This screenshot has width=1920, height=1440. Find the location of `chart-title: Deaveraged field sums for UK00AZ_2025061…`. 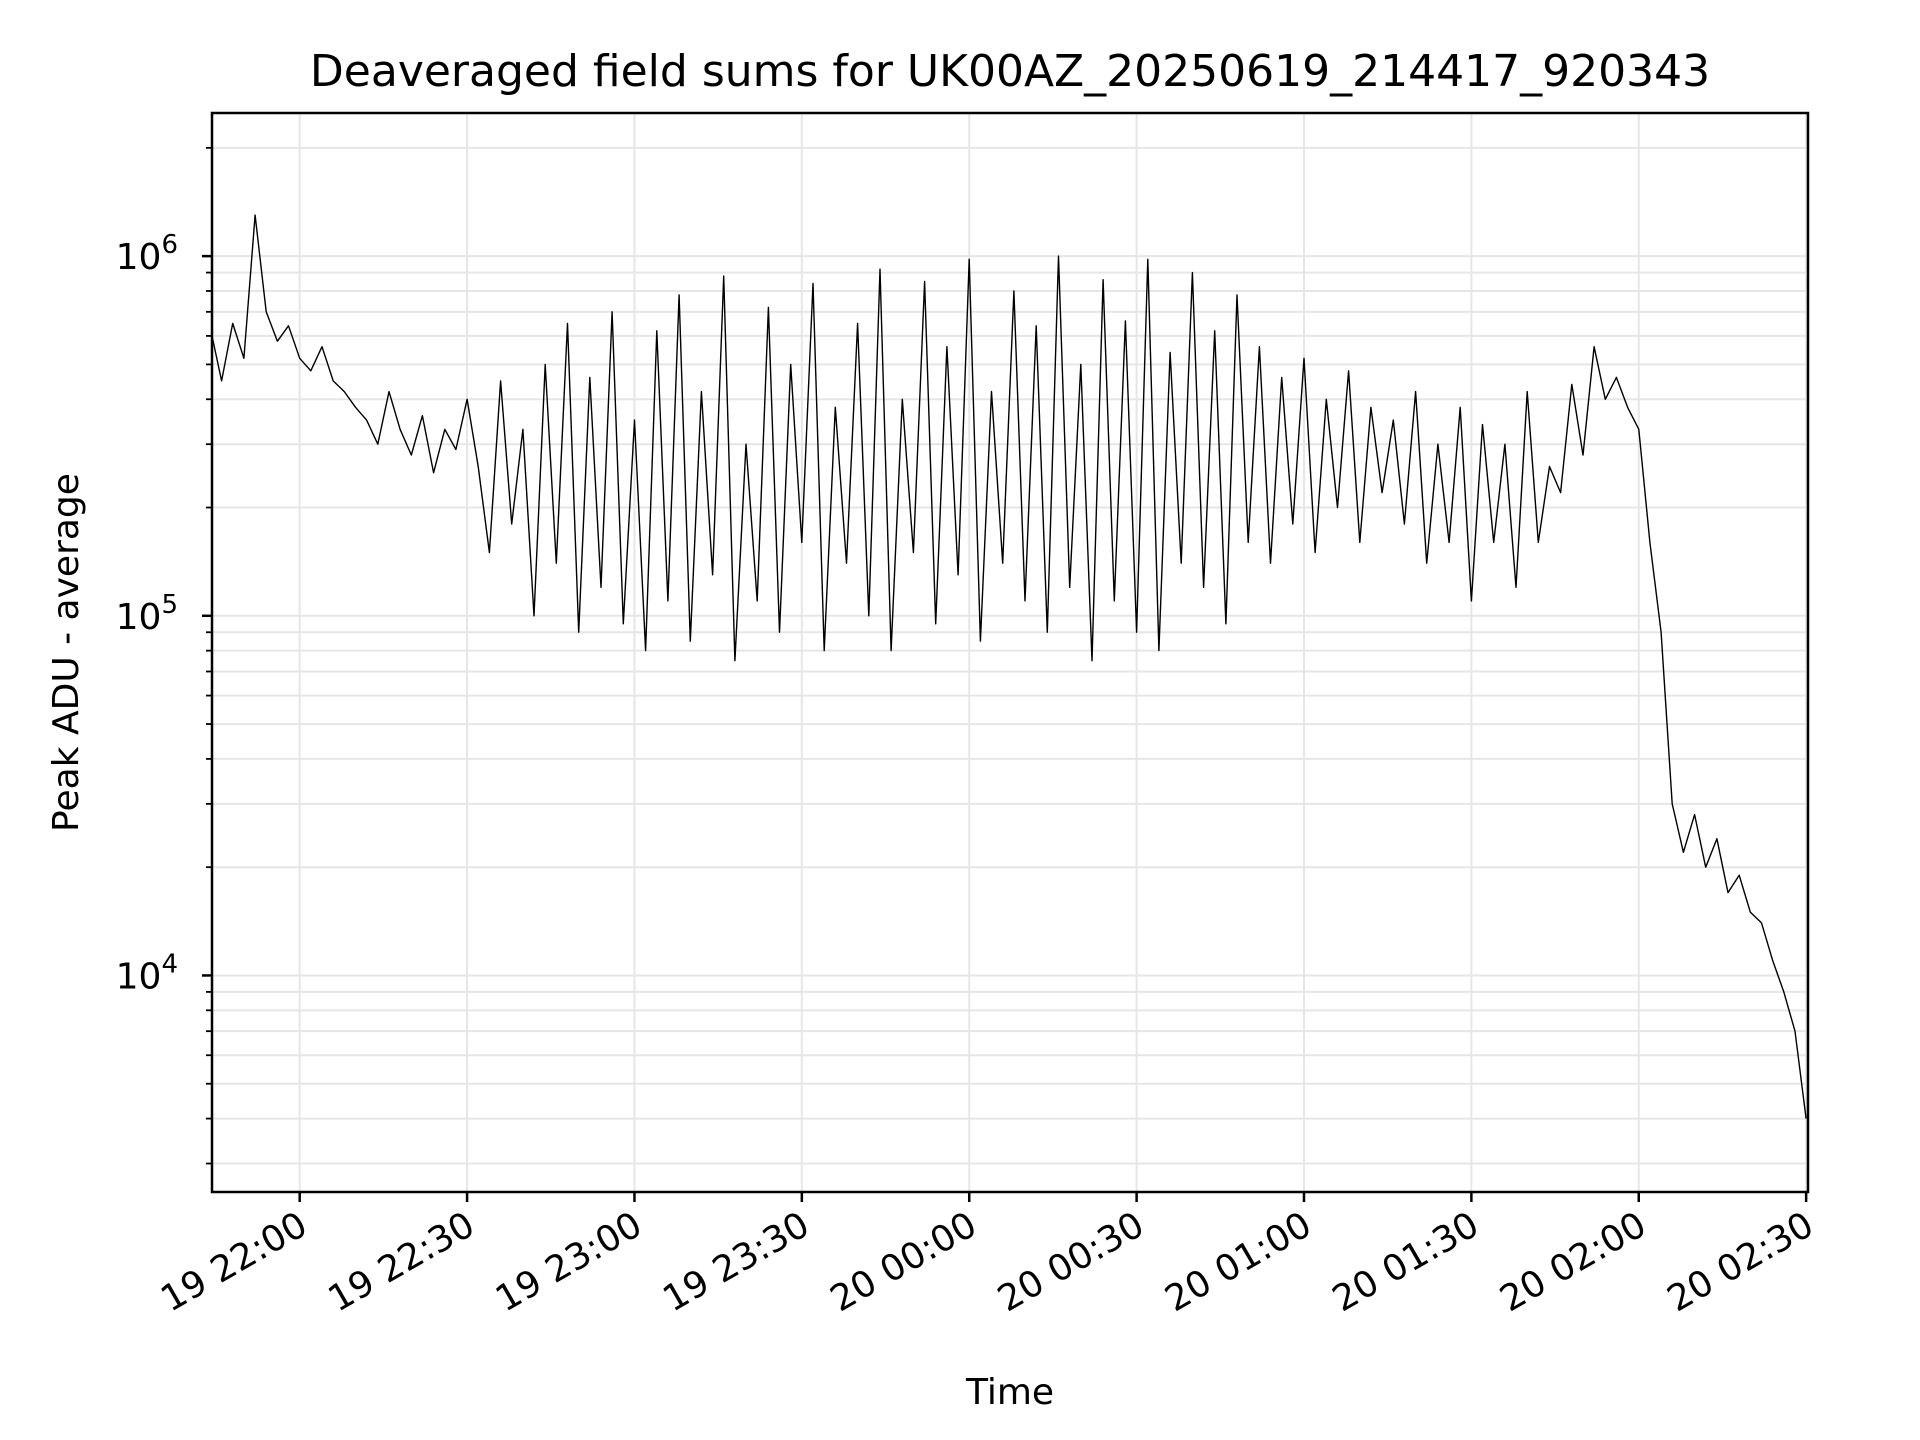

chart-title: Deaveraged field sums for UK00AZ_2025061… is located at coordinates (1010, 71).